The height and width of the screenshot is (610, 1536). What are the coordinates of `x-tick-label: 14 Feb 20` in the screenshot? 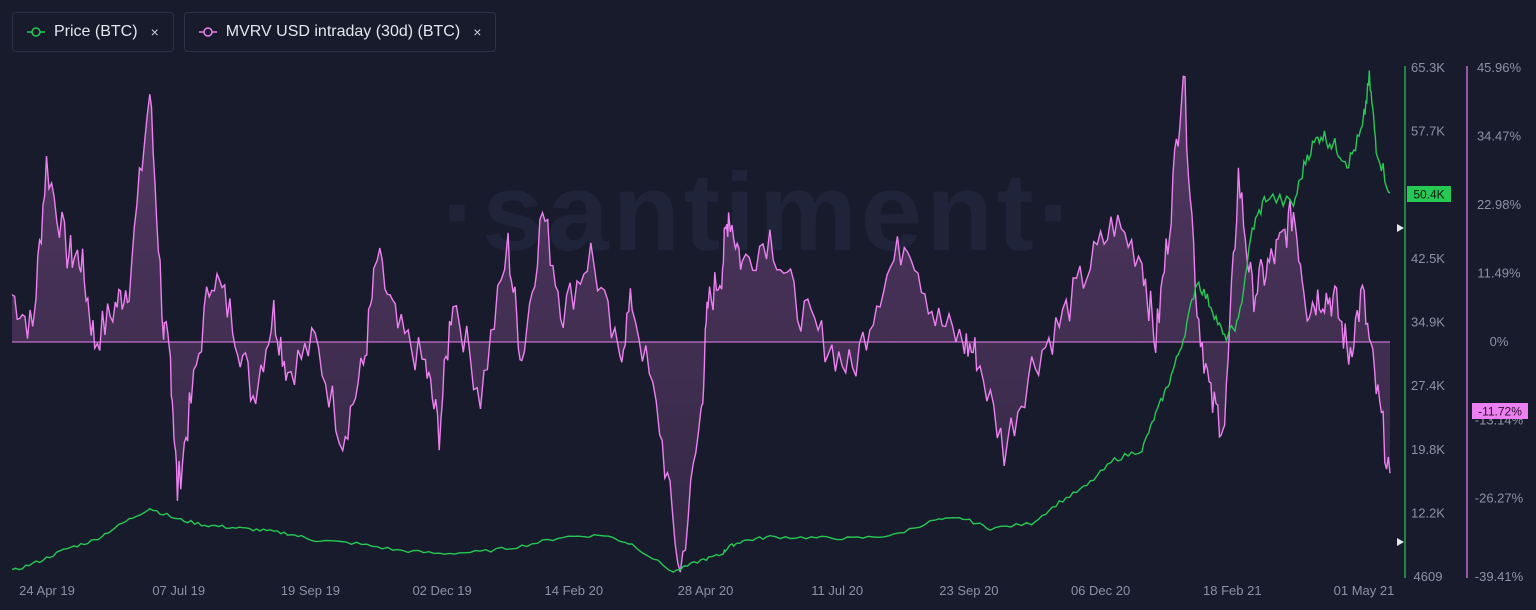 It's located at (574, 590).